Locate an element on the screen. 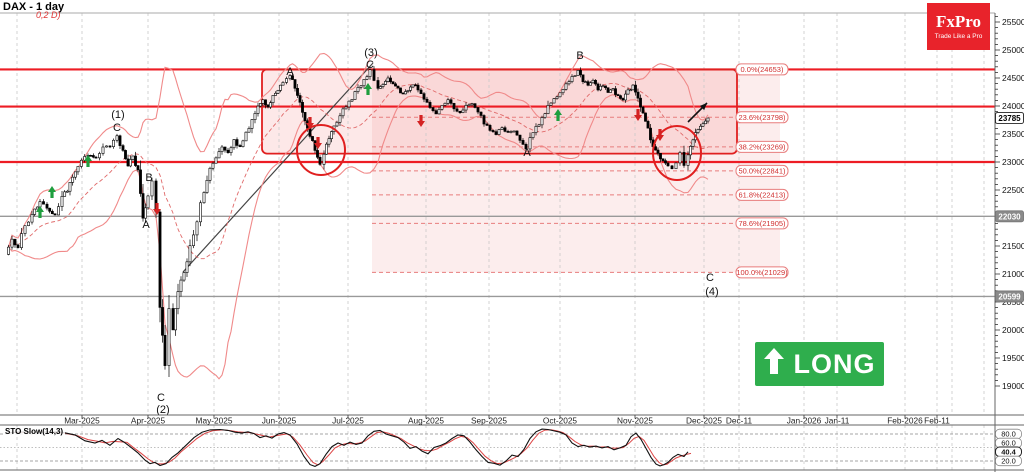  stochastic-k-line is located at coordinates (346, 448).